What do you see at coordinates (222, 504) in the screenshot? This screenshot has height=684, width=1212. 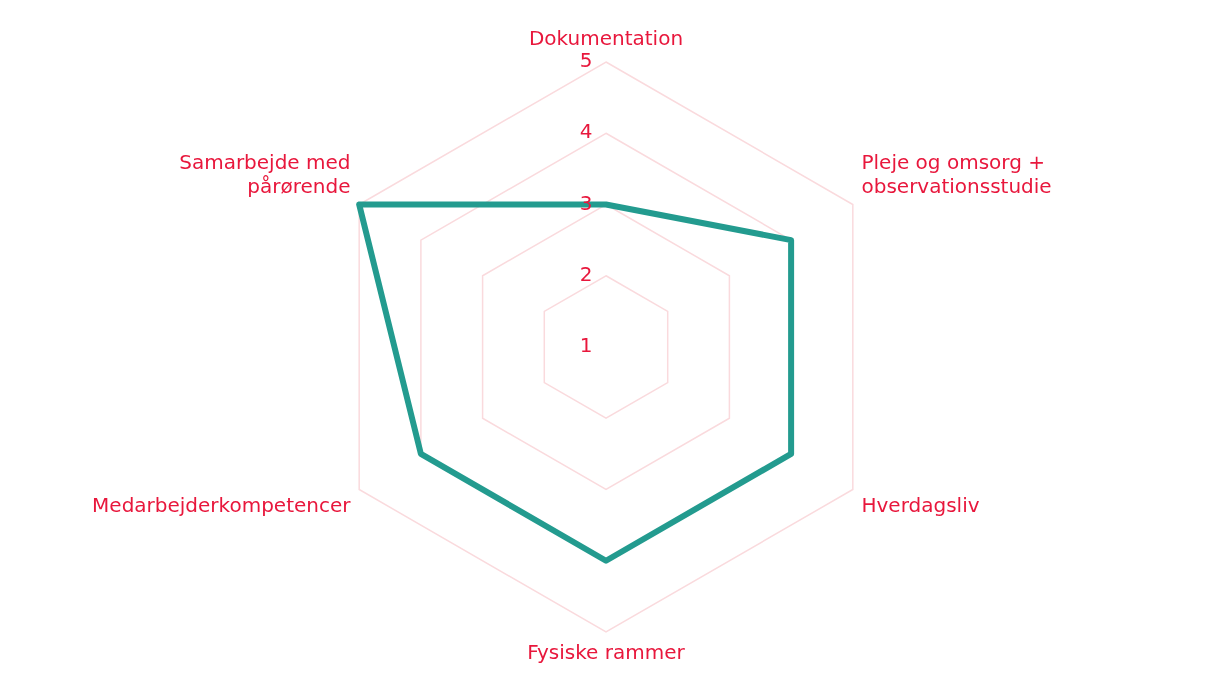 I see `spoke-label: Medarbejderkompetencer` at bounding box center [222, 504].